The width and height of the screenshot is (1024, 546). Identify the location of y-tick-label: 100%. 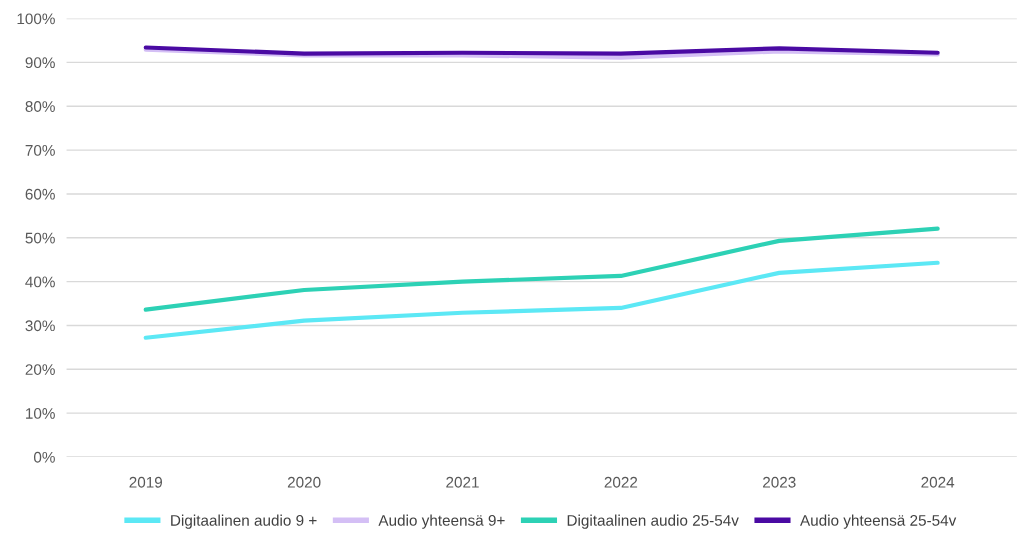
(36, 19).